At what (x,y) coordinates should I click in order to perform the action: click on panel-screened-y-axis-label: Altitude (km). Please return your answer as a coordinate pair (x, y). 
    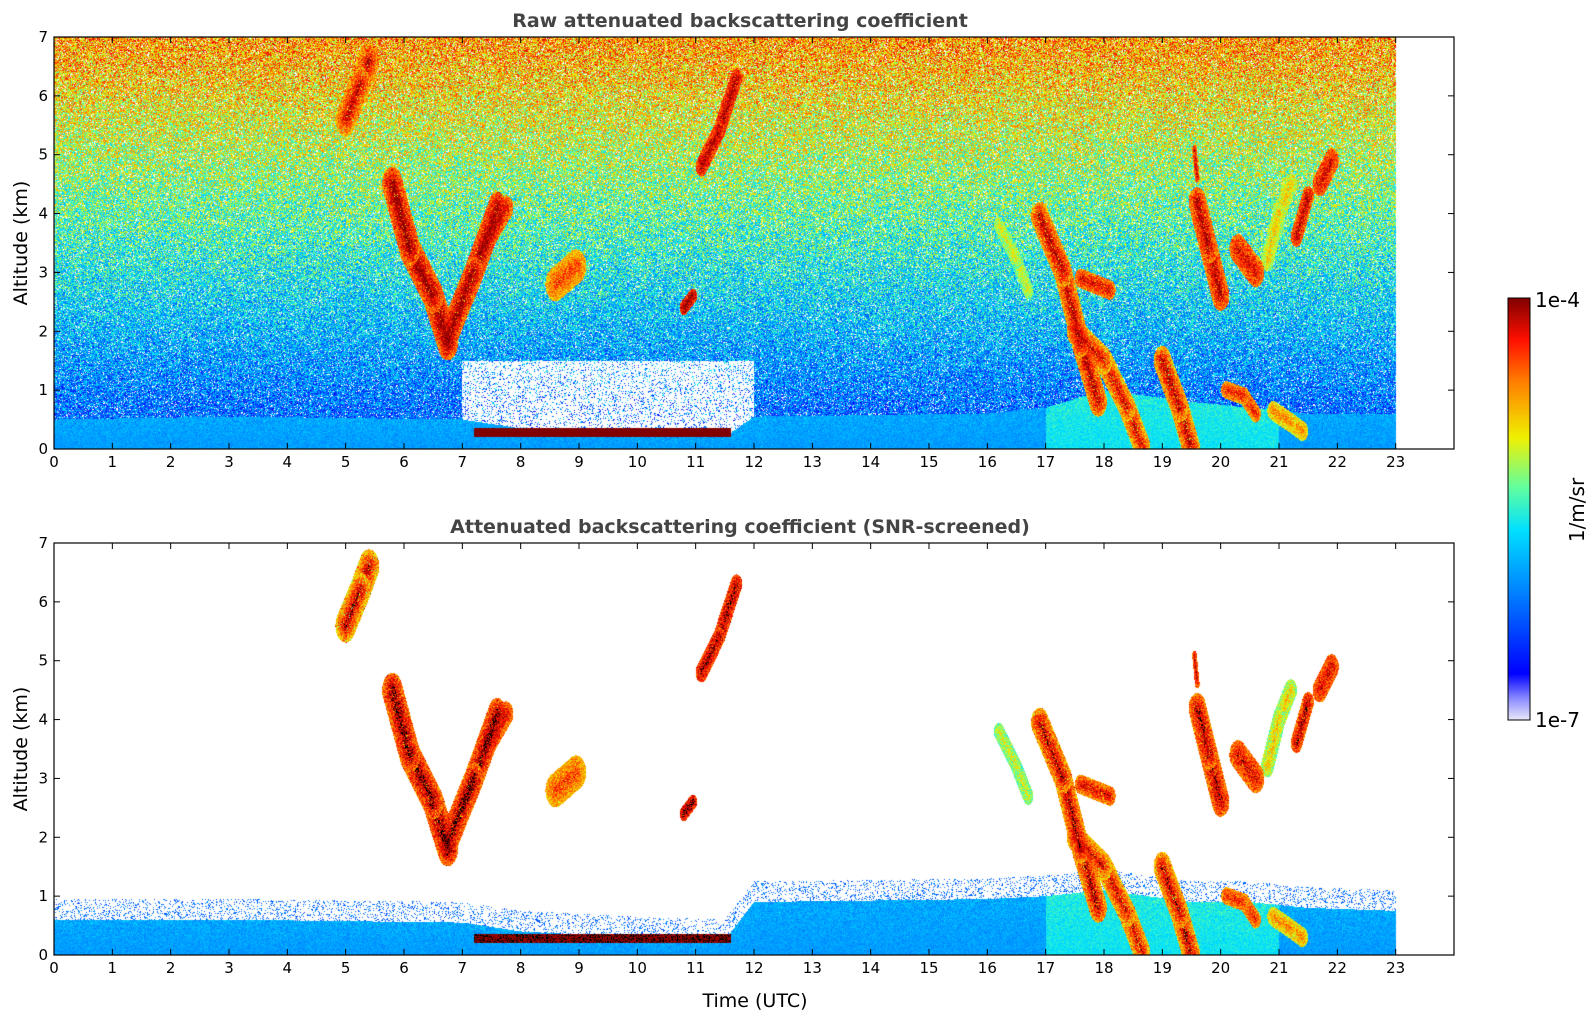
    Looking at the image, I should click on (21, 749).